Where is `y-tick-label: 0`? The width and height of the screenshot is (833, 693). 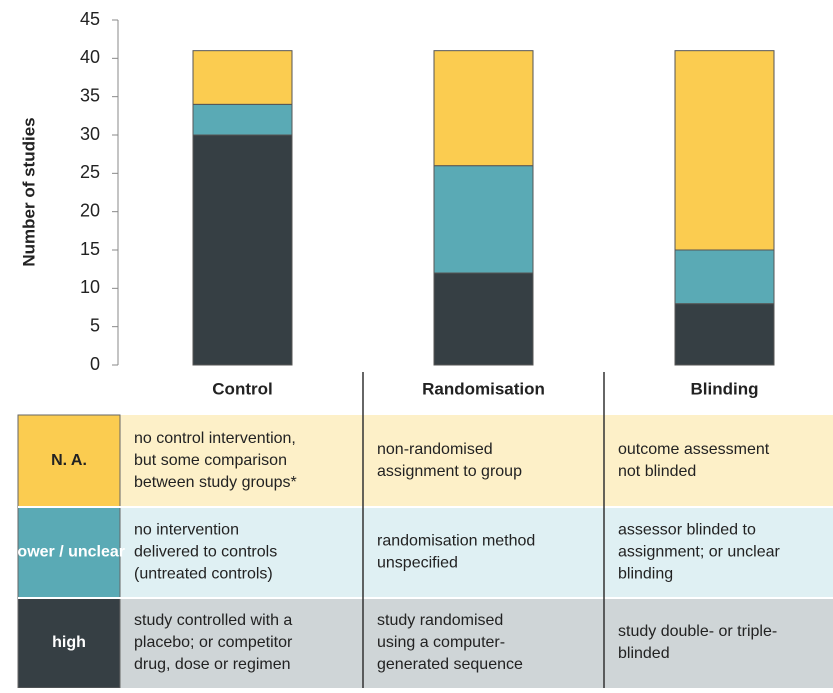
y-tick-label: 0 is located at coordinates (95, 364).